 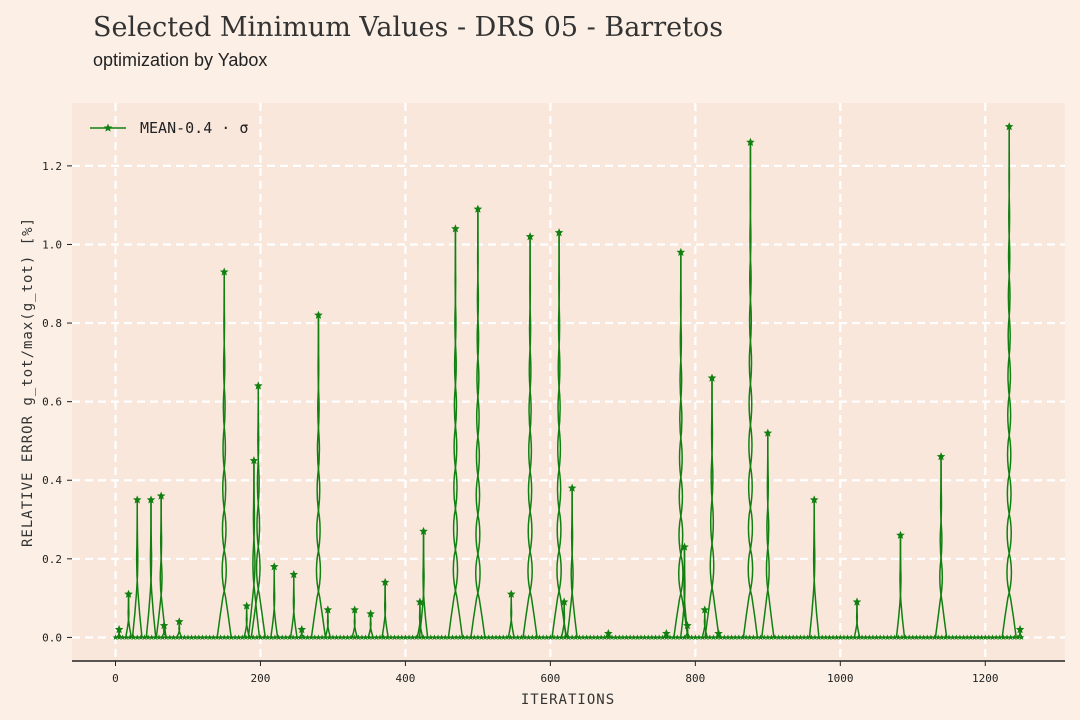 I want to click on y-tick-label: 0.4, so click(x=52, y=480).